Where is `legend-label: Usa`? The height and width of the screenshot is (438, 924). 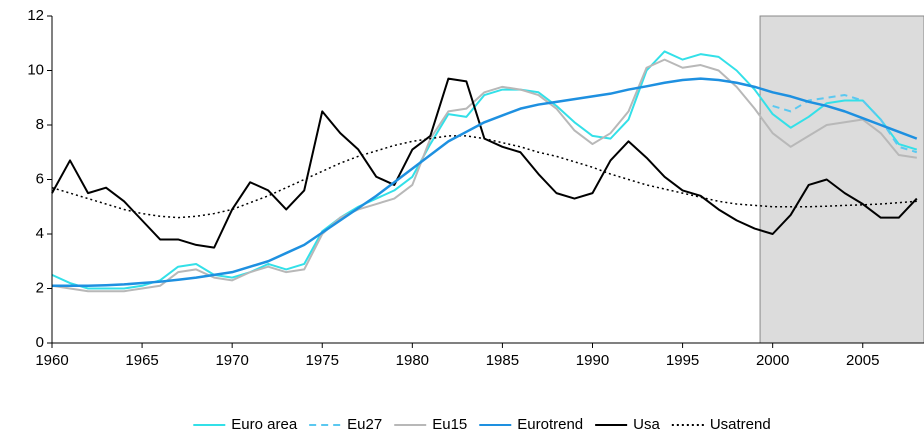 legend-label: Usa is located at coordinates (646, 424).